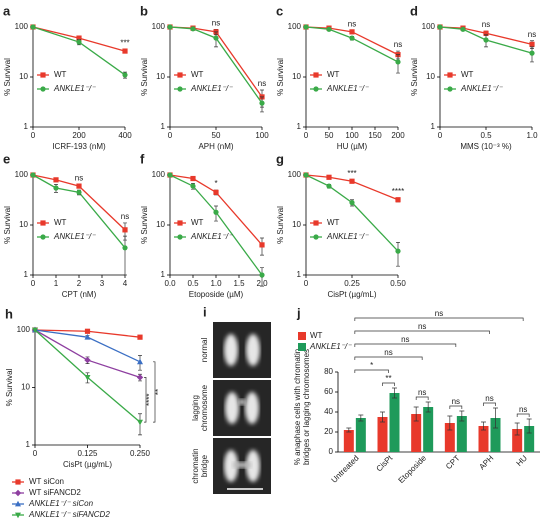 The width and height of the screenshot is (546, 519). I want to click on x-tick-label: 1.5, so click(239, 283).